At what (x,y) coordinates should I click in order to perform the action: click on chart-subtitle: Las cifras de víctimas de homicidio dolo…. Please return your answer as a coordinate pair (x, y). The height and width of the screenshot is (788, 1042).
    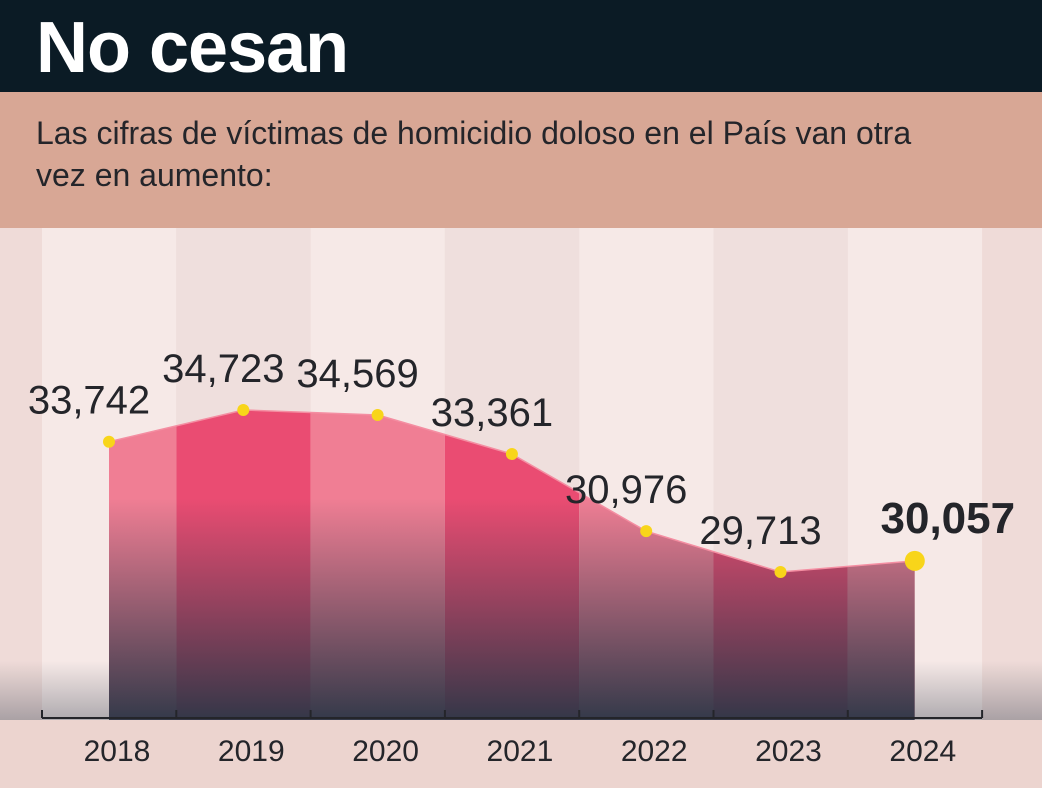
    Looking at the image, I should click on (474, 154).